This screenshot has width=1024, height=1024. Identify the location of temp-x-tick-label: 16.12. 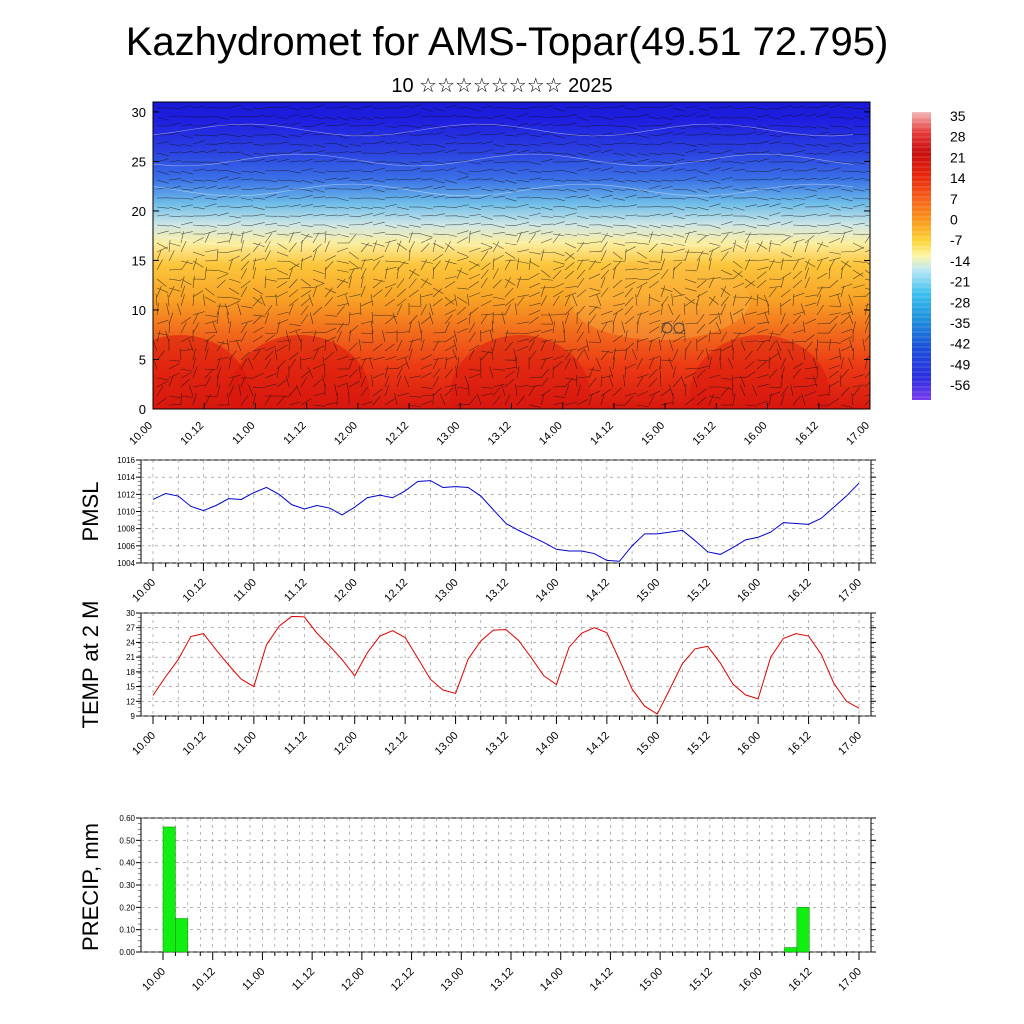
(800, 744).